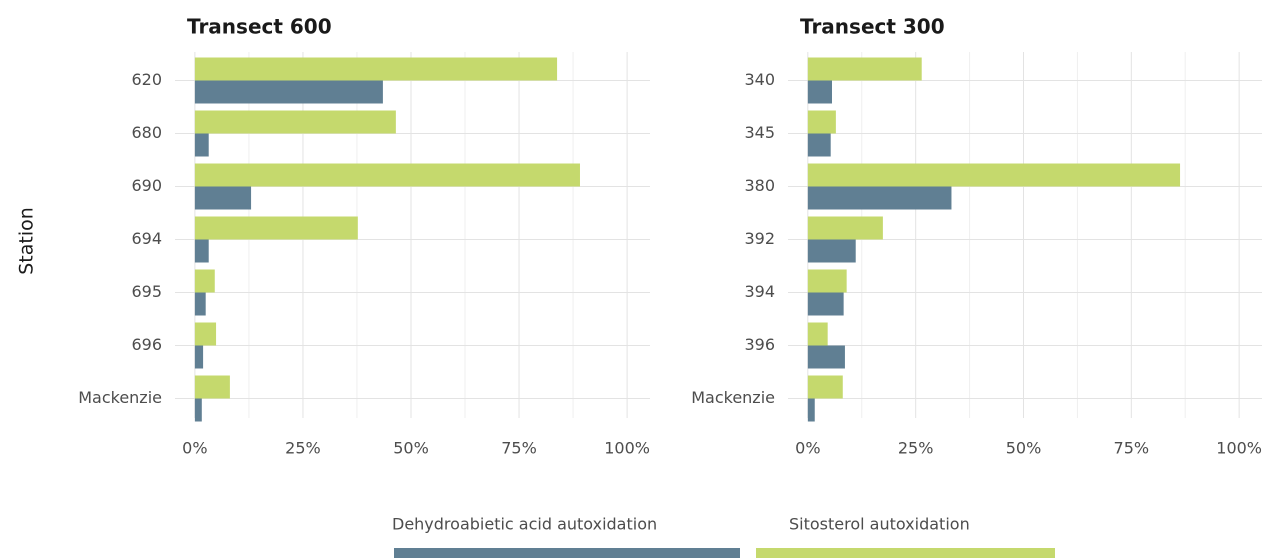 The width and height of the screenshot is (1269, 558). Describe the element at coordinates (872, 27) in the screenshot. I see `chart-title: Transect 300` at that location.